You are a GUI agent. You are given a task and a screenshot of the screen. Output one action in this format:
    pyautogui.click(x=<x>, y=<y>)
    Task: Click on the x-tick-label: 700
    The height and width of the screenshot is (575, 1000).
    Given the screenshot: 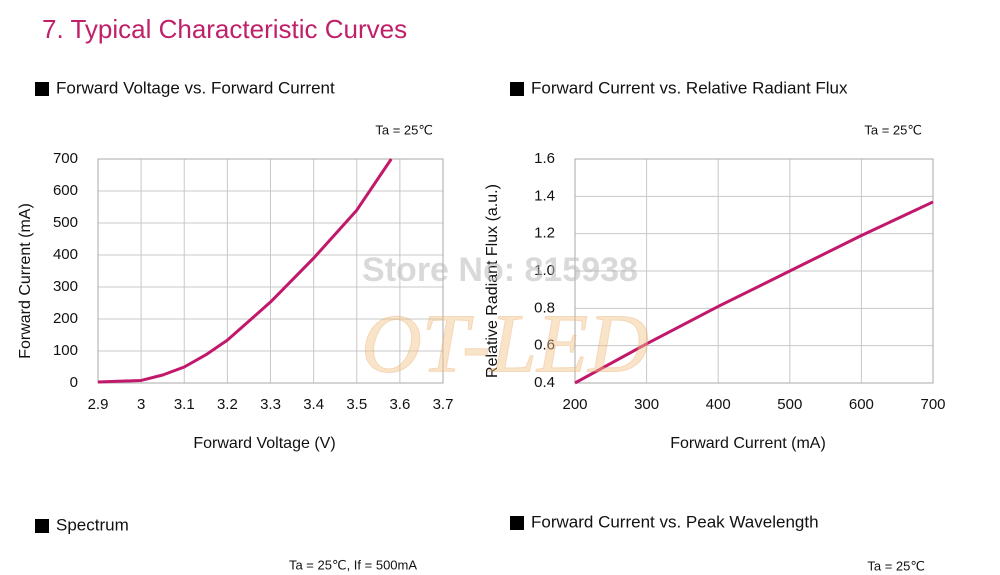 What is the action you would take?
    pyautogui.click(x=932, y=404)
    